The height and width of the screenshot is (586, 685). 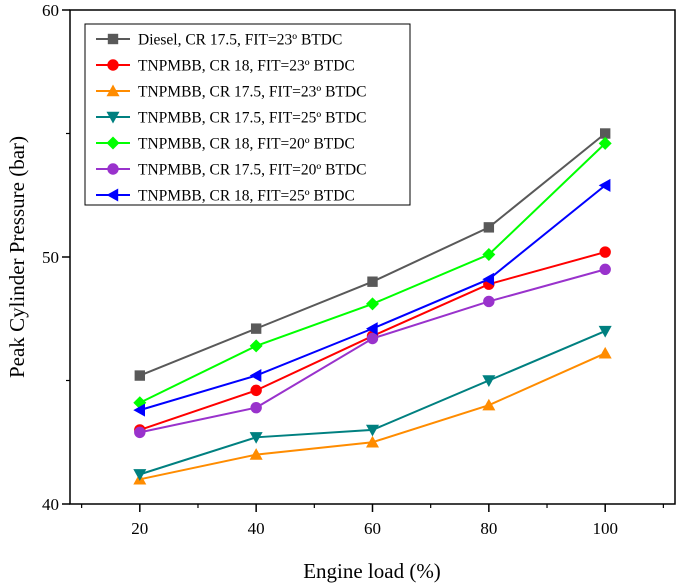 What do you see at coordinates (488, 528) in the screenshot?
I see `x-tick-label: 80` at bounding box center [488, 528].